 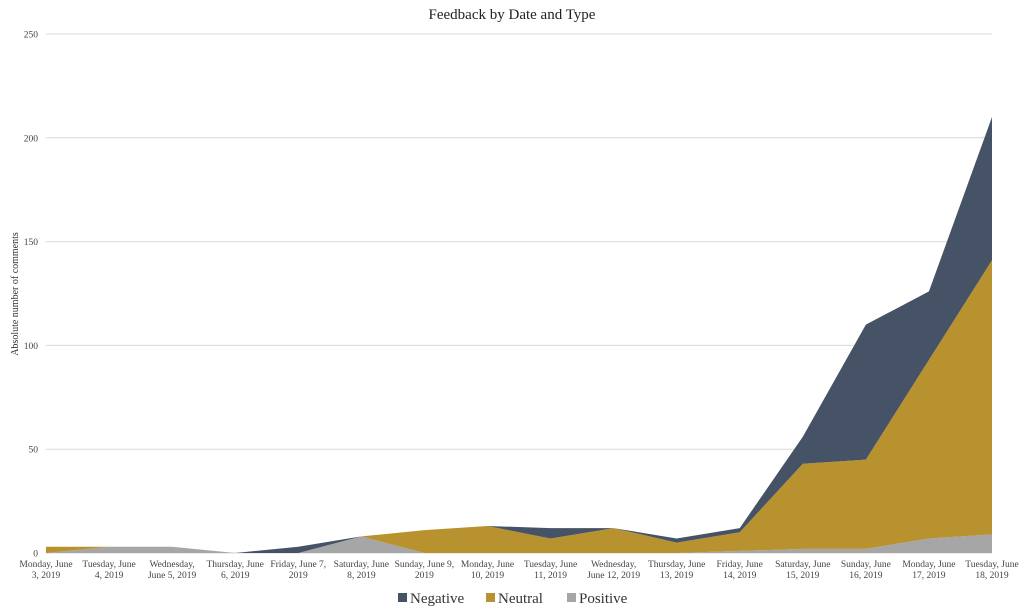 I want to click on legend-label: Negative, so click(x=437, y=599).